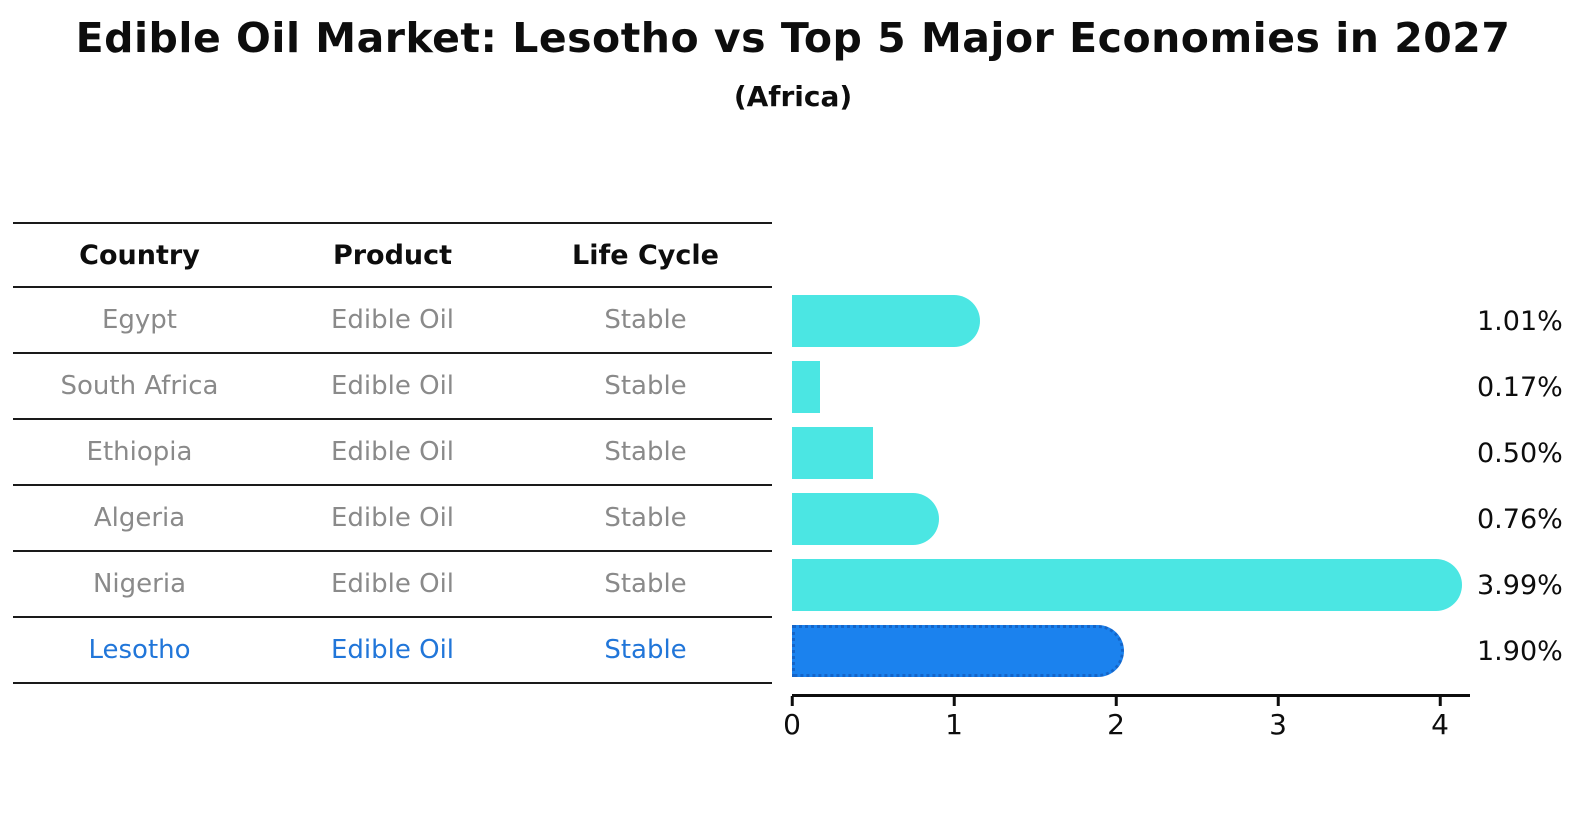  I want to click on bar-row-ethiopia, so click(1131, 453).